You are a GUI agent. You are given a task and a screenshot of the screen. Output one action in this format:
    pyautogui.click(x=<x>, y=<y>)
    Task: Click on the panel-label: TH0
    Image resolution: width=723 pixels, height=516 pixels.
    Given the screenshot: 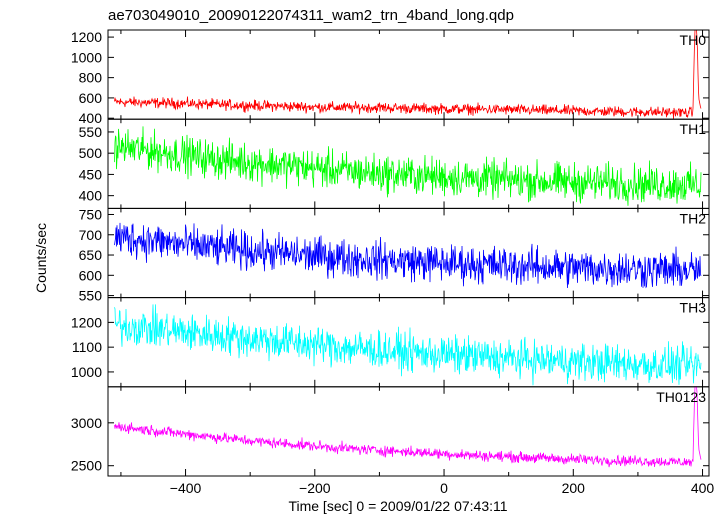 What is the action you would take?
    pyautogui.click(x=693, y=40)
    